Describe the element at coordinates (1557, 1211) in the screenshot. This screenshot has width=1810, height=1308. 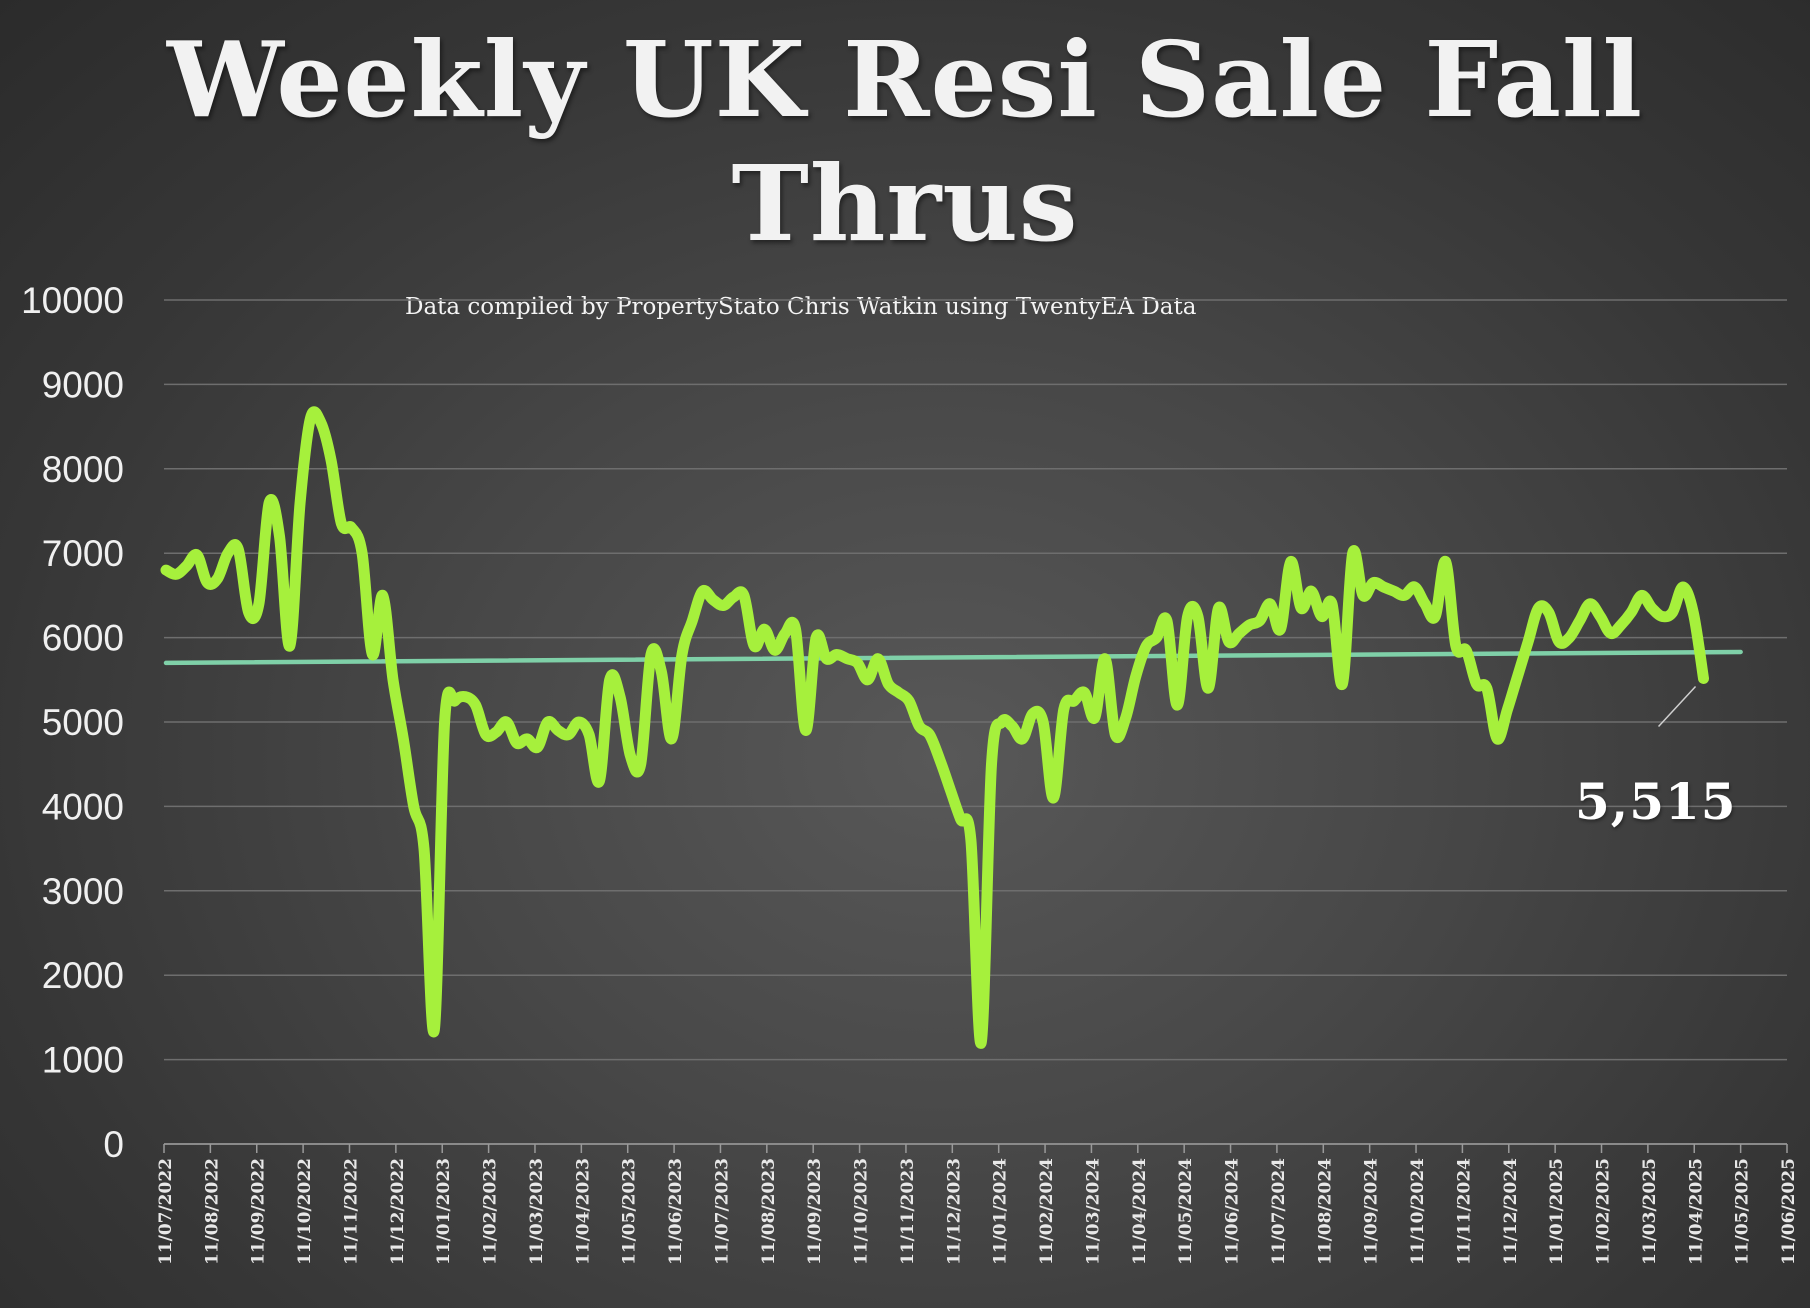
I see `x-tick-label: 11/01/2025` at that location.